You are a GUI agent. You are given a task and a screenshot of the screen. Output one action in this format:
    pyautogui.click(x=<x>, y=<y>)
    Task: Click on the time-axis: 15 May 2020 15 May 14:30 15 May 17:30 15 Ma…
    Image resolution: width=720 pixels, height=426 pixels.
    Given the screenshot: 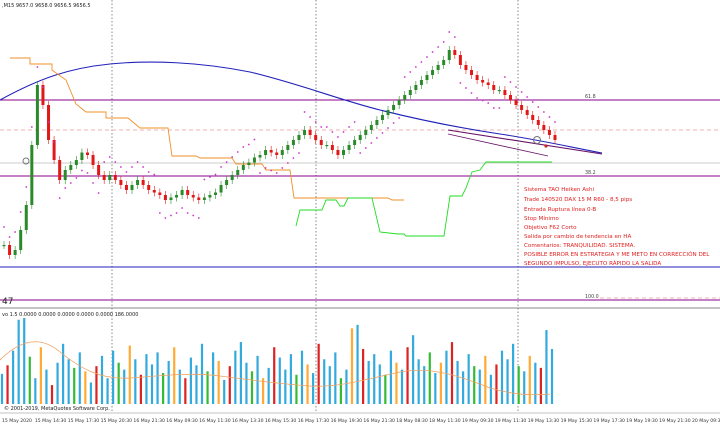 What is the action you would take?
    pyautogui.click(x=361, y=421)
    